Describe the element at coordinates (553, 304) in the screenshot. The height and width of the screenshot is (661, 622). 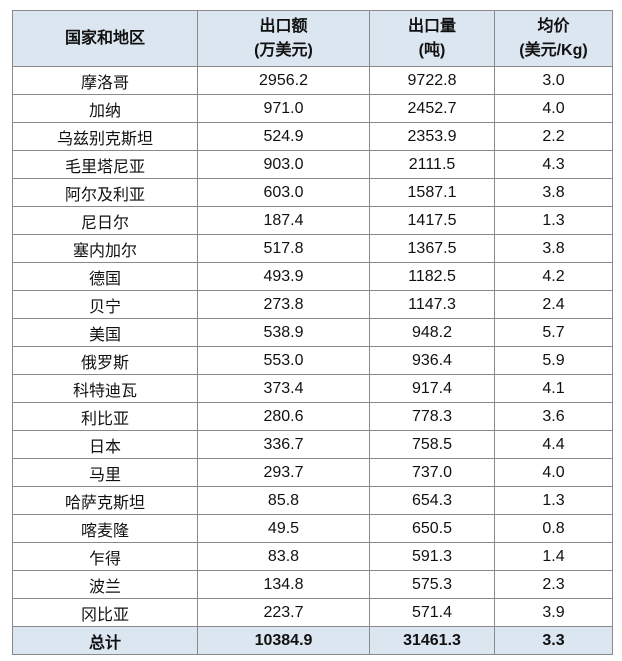
I see `value-cell: 2.4` at that location.